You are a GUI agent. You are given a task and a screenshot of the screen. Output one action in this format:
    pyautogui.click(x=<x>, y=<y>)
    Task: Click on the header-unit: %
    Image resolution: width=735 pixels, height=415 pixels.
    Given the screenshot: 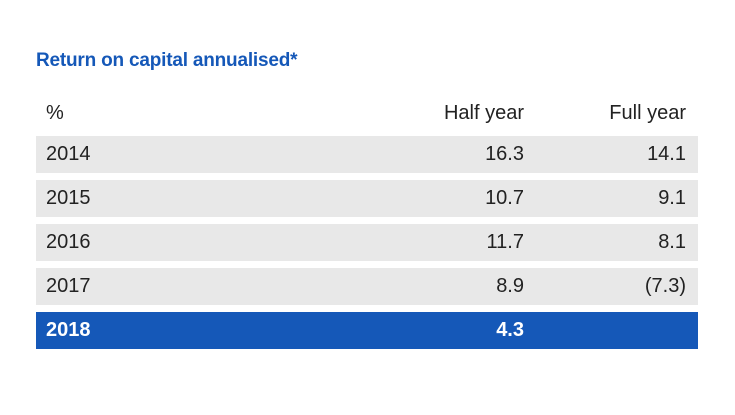 What is the action you would take?
    pyautogui.click(x=55, y=113)
    